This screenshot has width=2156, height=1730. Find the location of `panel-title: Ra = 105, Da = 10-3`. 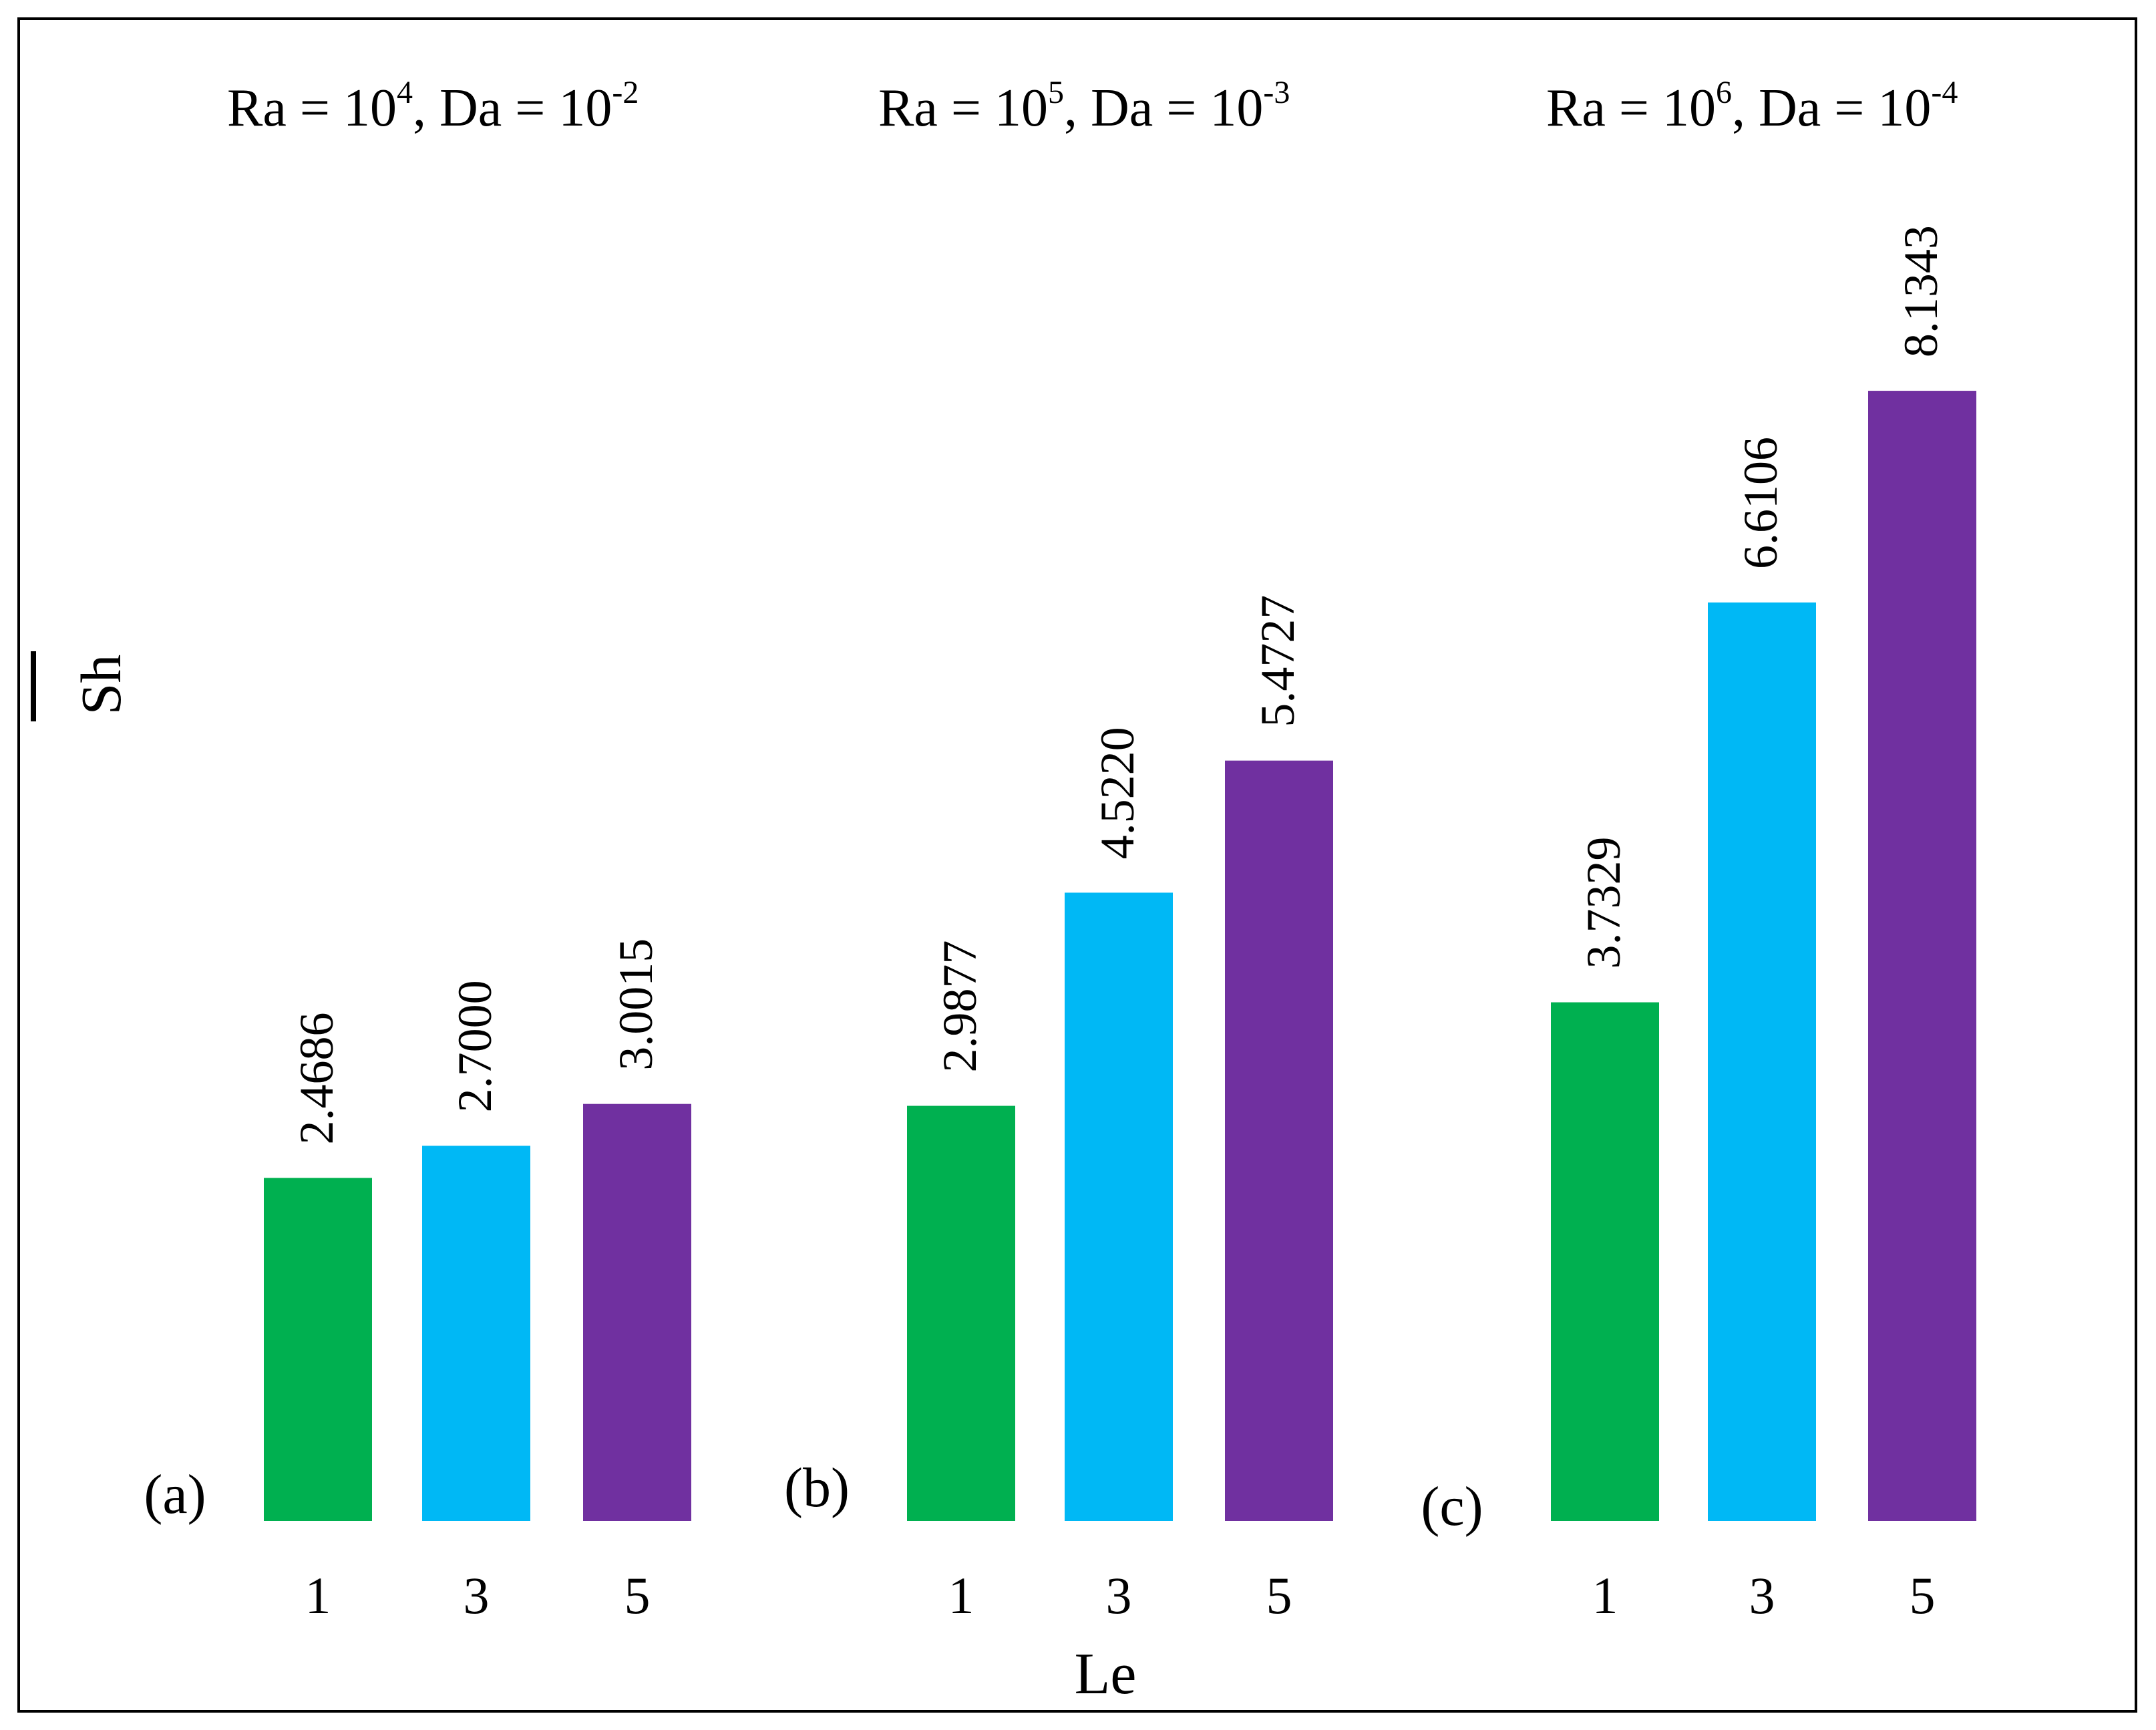

panel-title: Ra = 105, Da = 10-3 is located at coordinates (1084, 107).